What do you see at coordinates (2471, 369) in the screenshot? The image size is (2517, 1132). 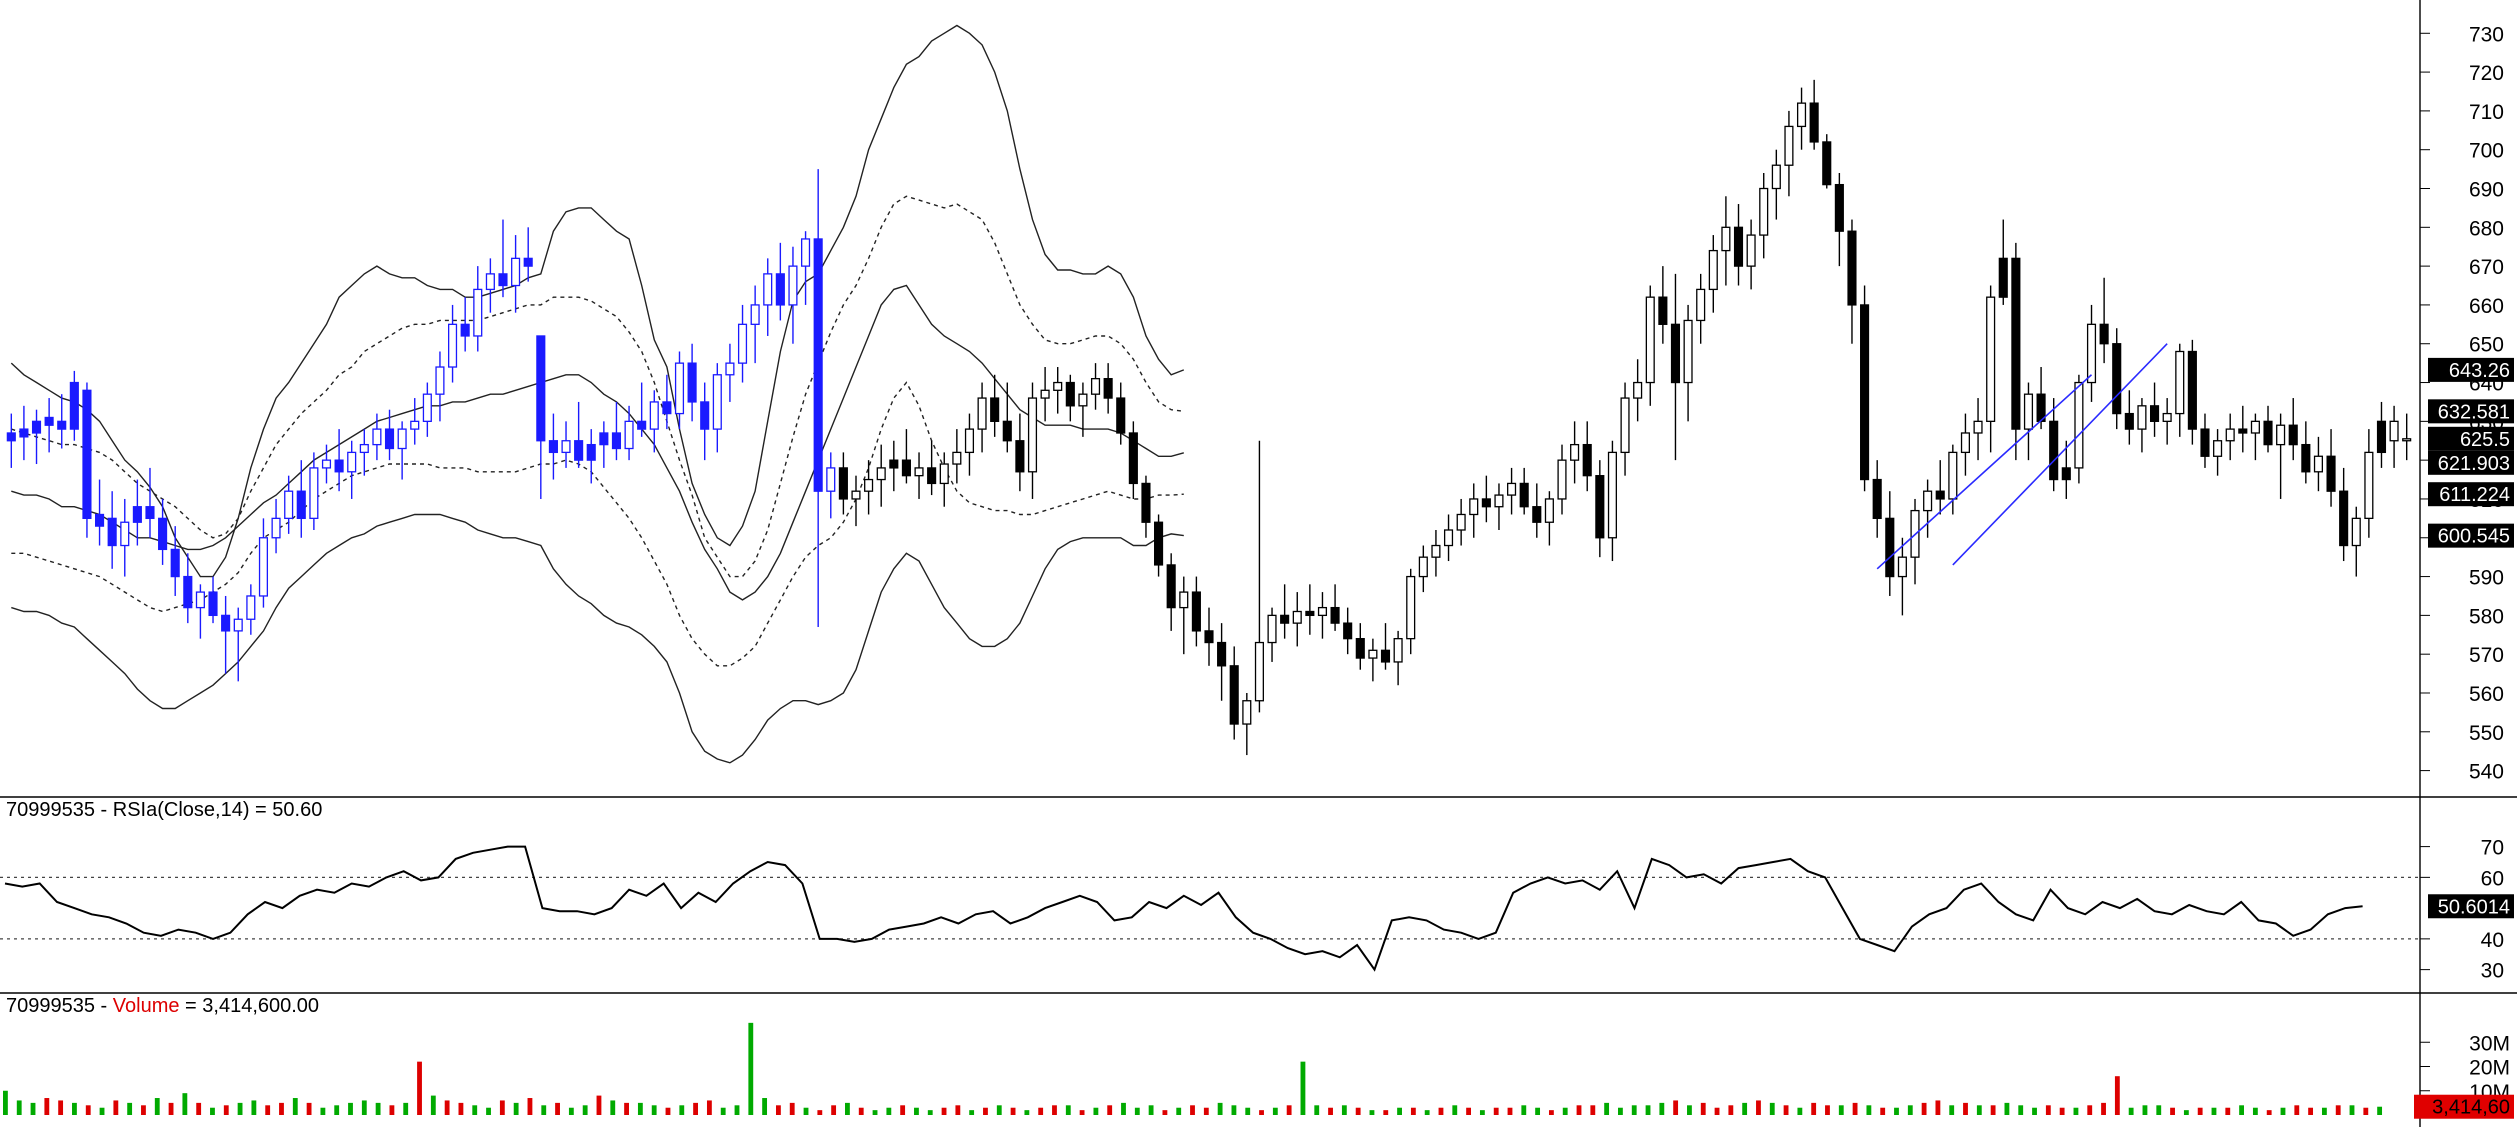 I see `price-value-label: 643.26` at bounding box center [2471, 369].